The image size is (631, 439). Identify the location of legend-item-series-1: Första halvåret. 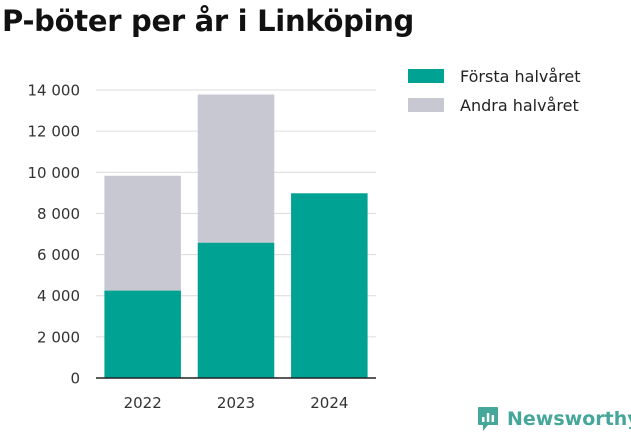
(494, 76).